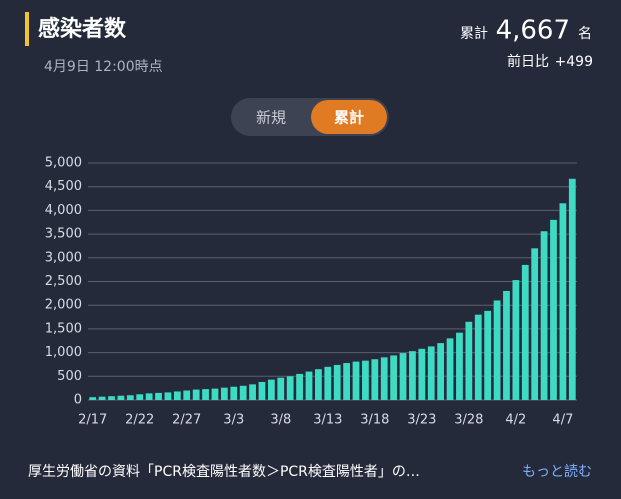  Describe the element at coordinates (233, 420) in the screenshot. I see `x-tick-label: 3/3` at that location.